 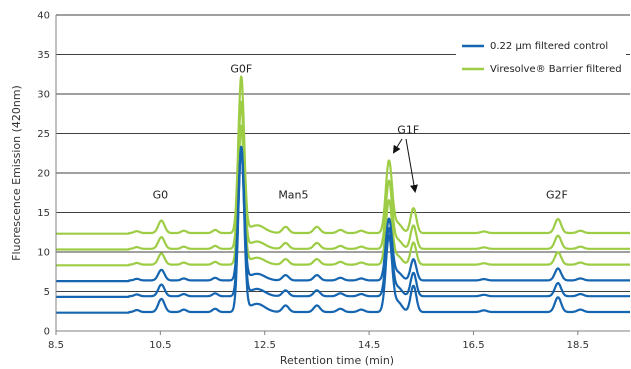 What do you see at coordinates (556, 69) in the screenshot?
I see `legend-label-viresolve: Viresolve® Barrier filtered` at bounding box center [556, 69].